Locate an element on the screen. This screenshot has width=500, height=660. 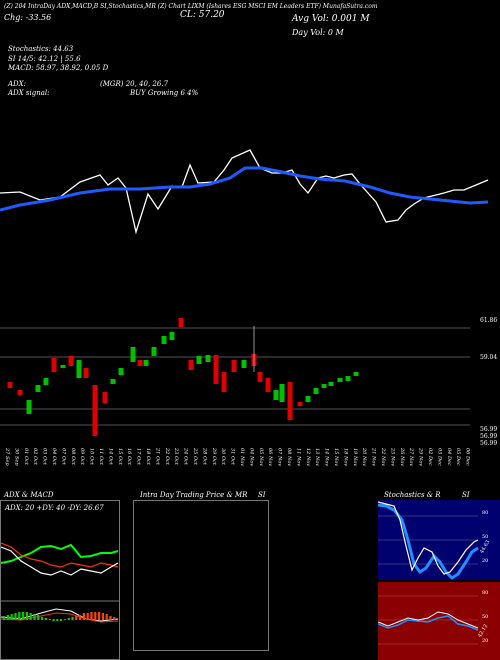
day-volume-label: Day Vol: 0 M is located at coordinates (318, 32).